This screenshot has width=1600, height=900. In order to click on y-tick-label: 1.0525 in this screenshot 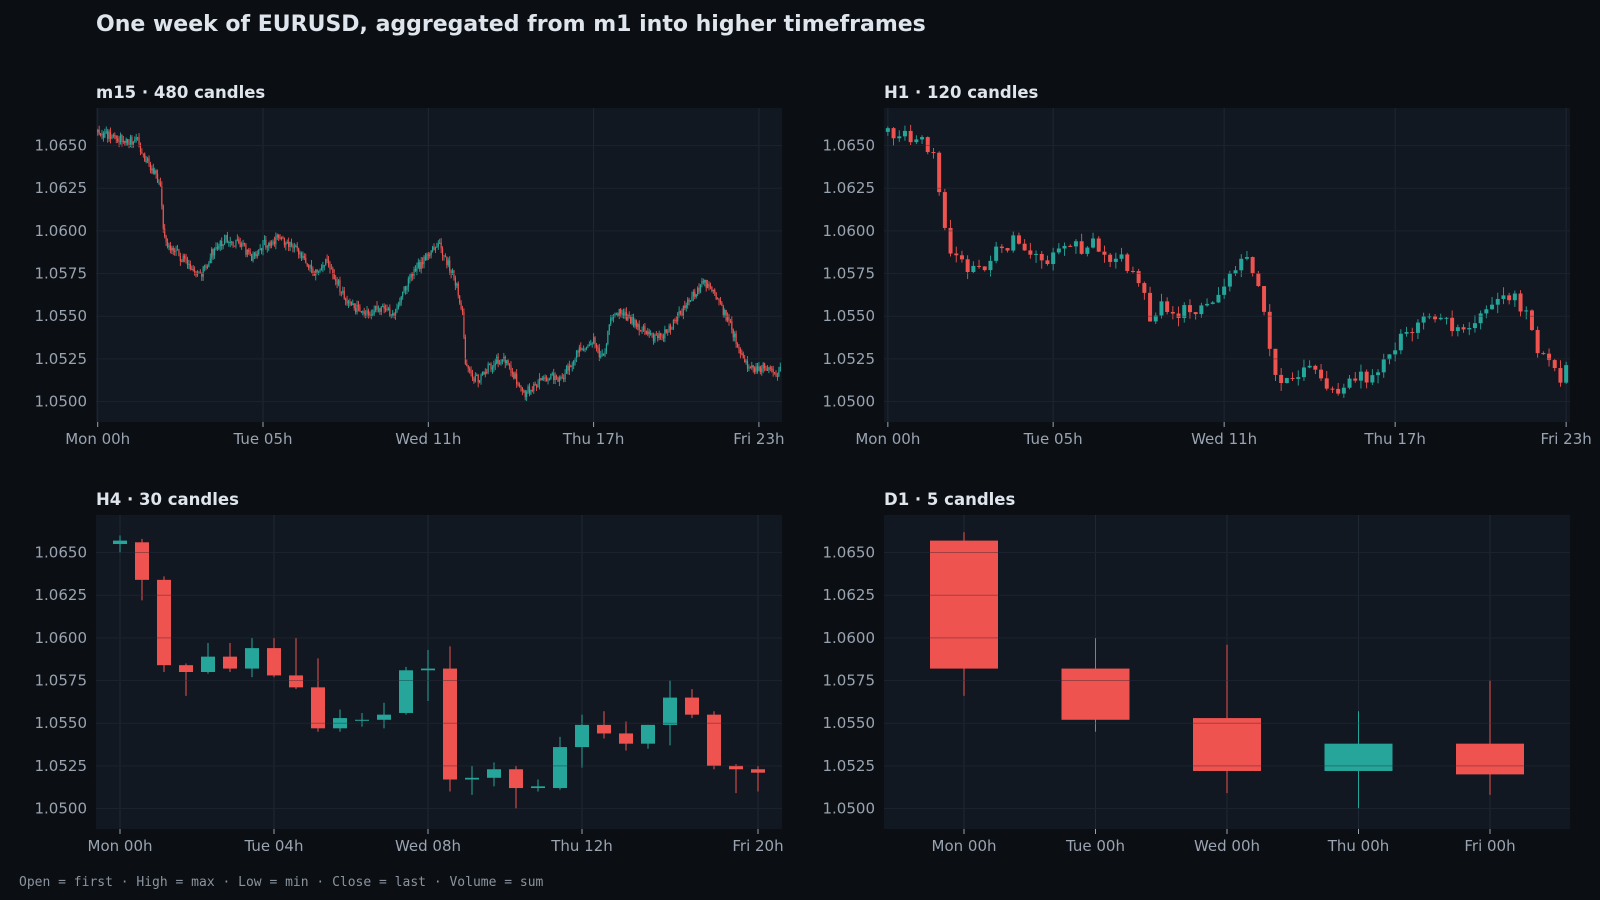, I will do `click(61, 359)`.